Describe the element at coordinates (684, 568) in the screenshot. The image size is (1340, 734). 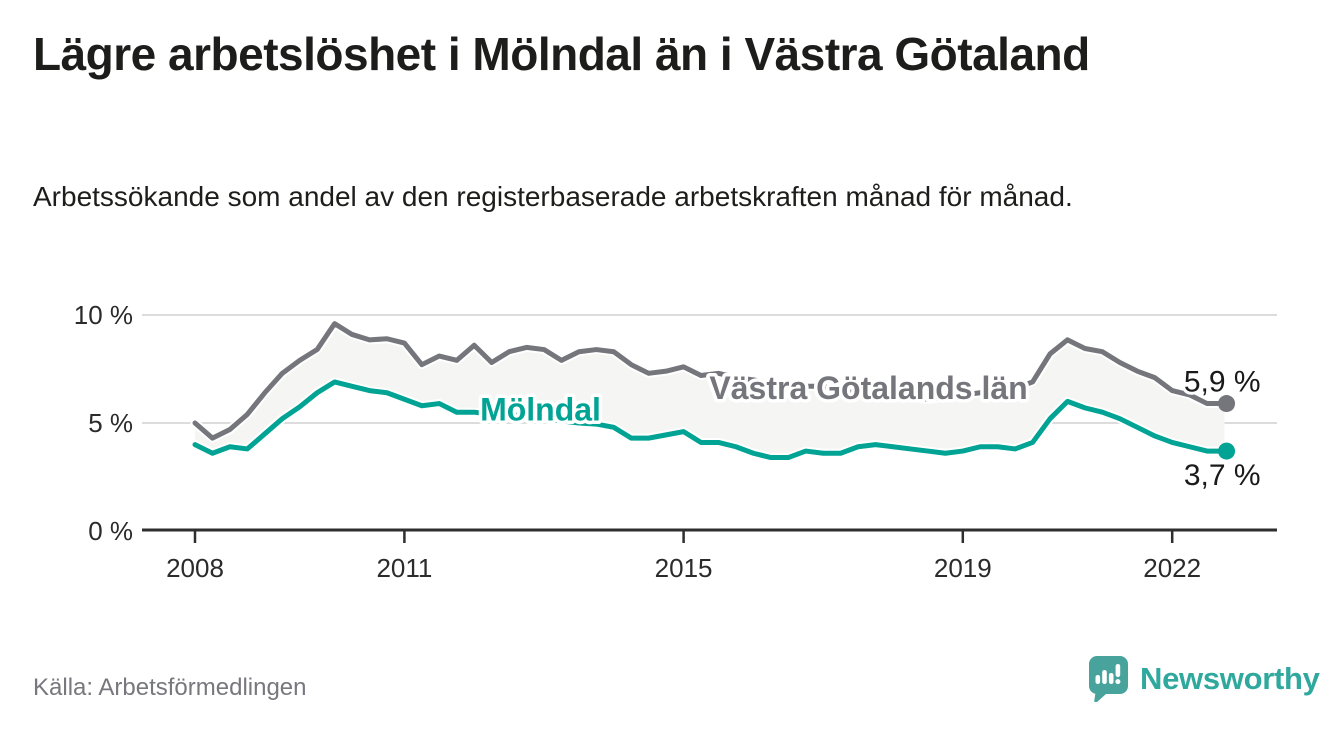
I see `x-axis-tick-label: 2015` at that location.